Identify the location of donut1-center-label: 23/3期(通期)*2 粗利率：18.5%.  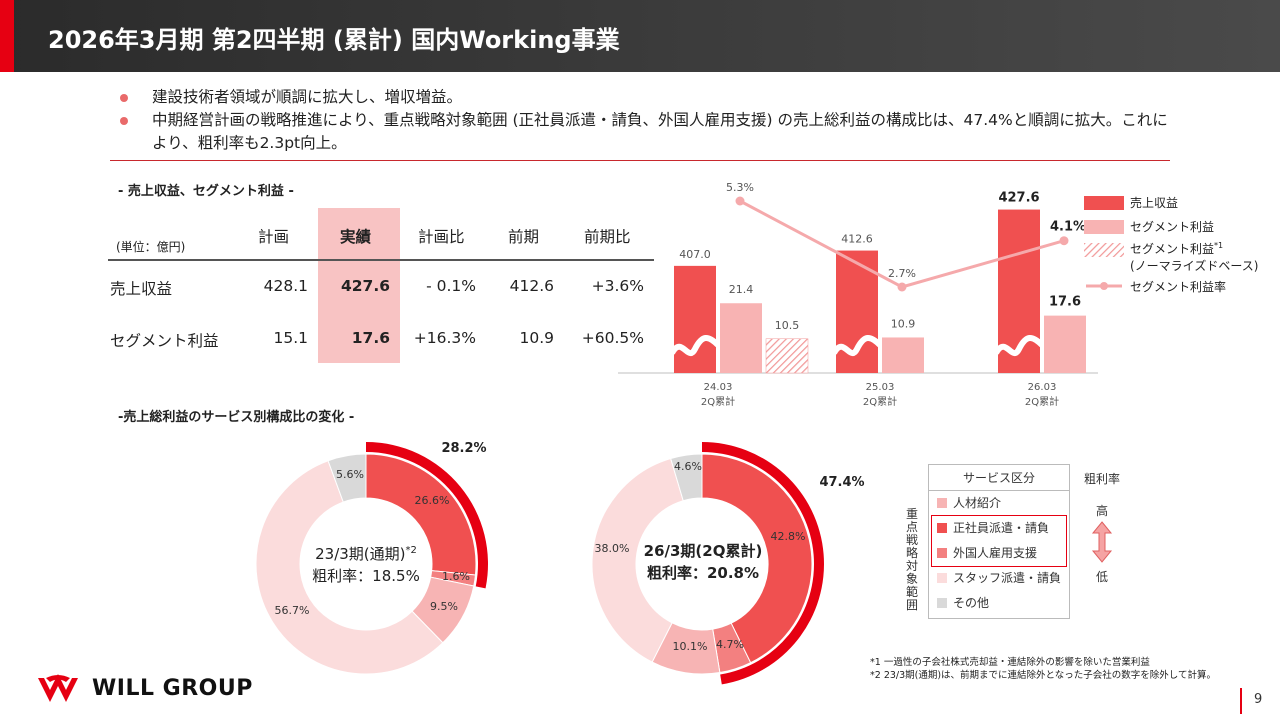
(366, 563).